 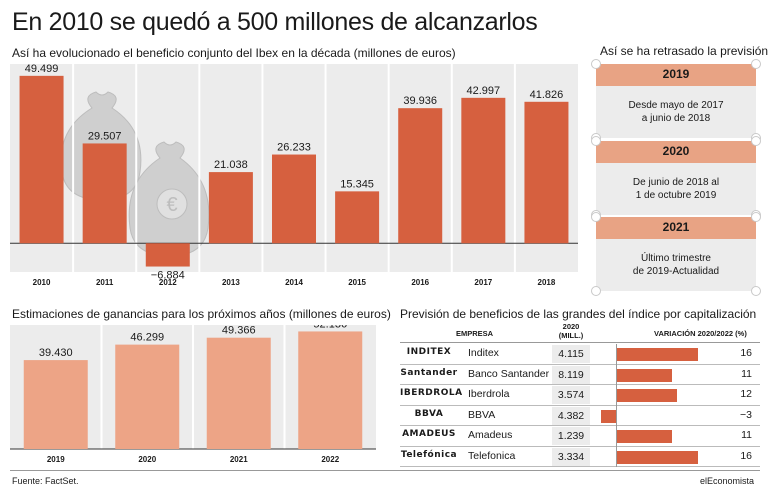 What do you see at coordinates (676, 182) in the screenshot?
I see `ticket-line: De junio de 2018 al` at bounding box center [676, 182].